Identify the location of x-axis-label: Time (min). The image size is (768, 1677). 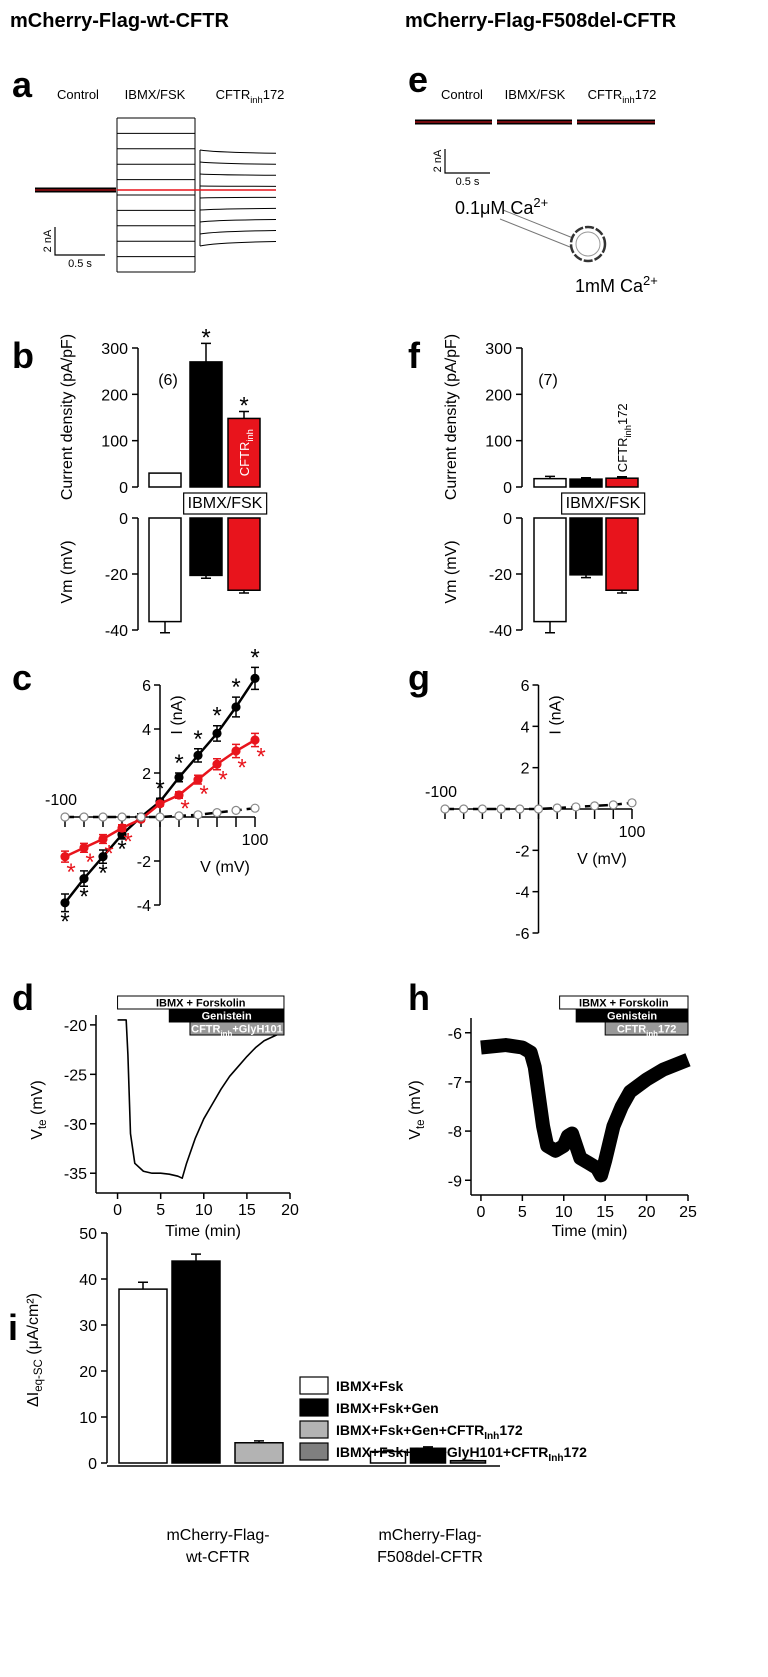
(203, 1231).